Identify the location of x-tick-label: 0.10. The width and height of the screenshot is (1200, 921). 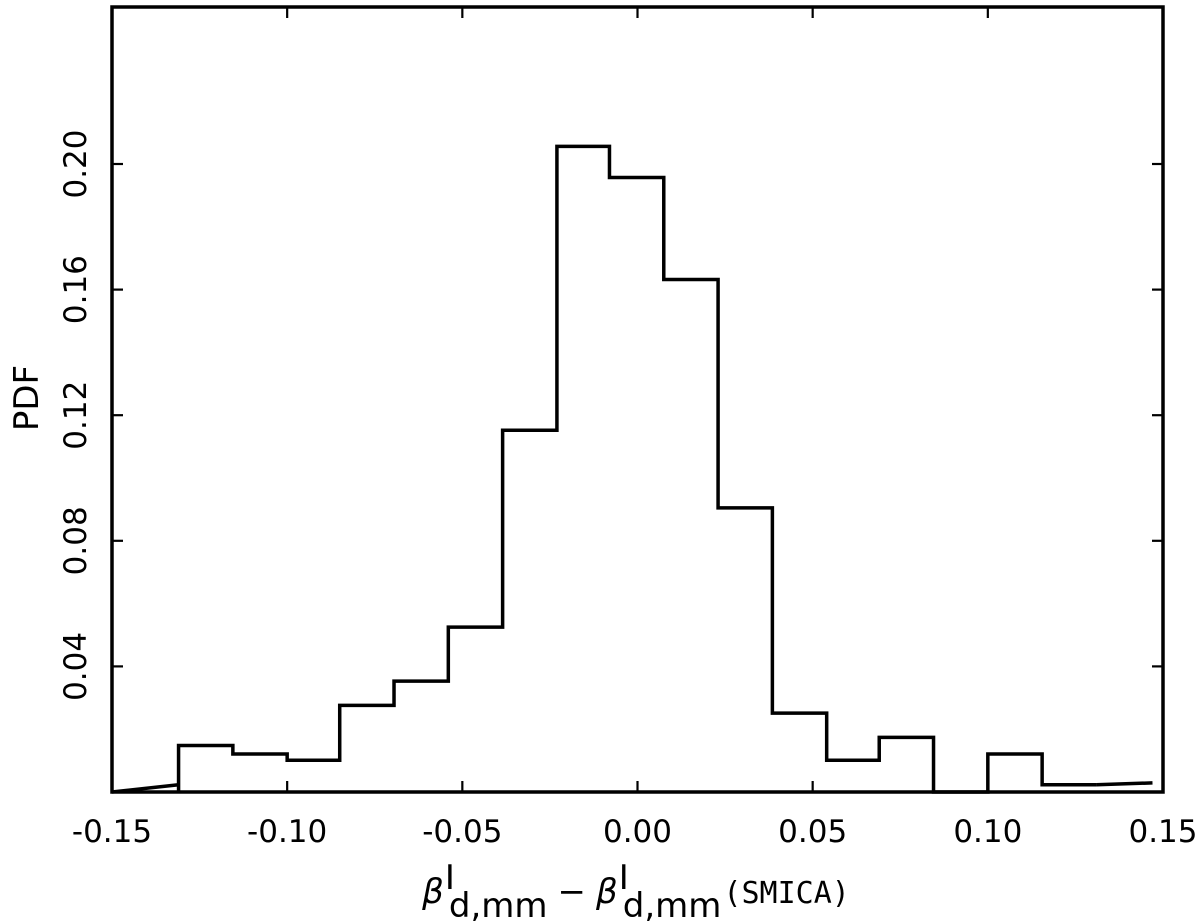
(987, 832).